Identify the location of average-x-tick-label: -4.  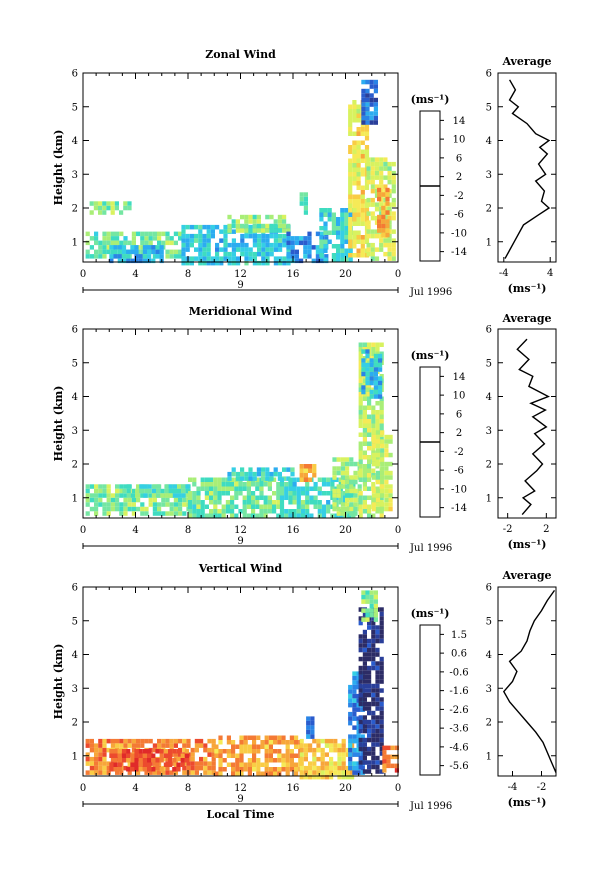
(513, 787).